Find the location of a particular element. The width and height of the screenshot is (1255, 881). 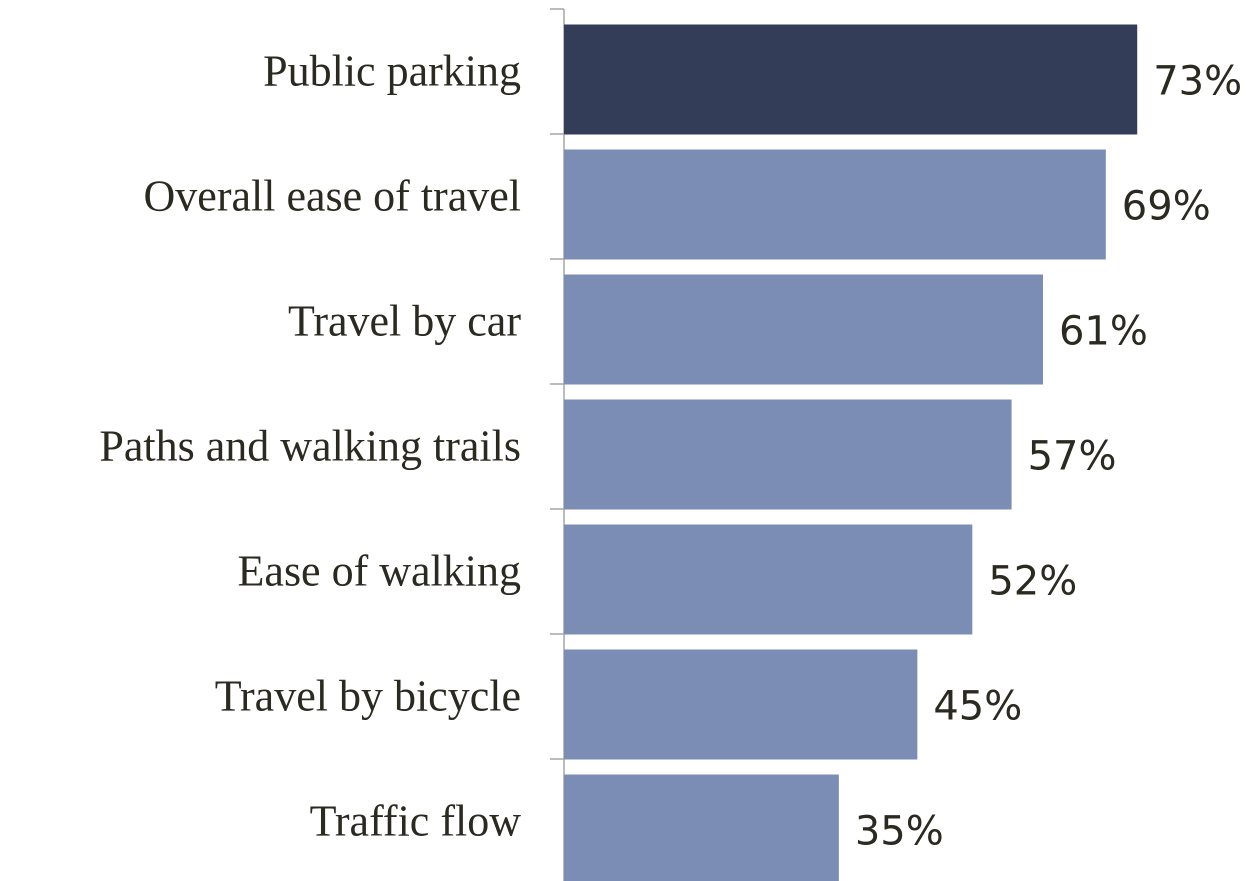

category-label: Travel by car is located at coordinates (404, 321).